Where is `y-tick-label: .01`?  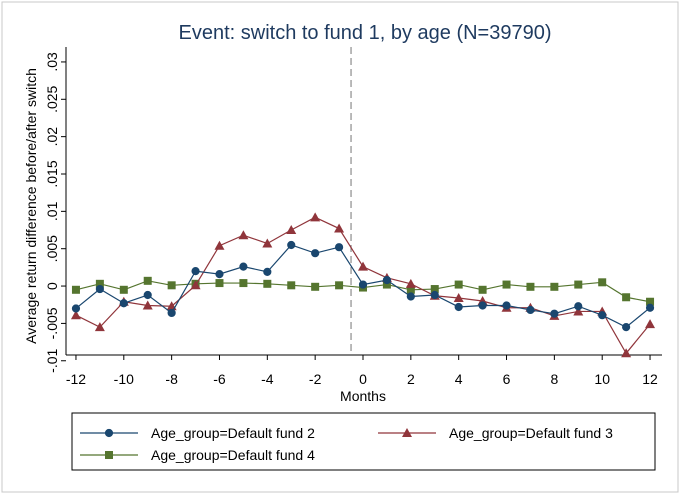
y-tick-label: .01 is located at coordinates (52, 211).